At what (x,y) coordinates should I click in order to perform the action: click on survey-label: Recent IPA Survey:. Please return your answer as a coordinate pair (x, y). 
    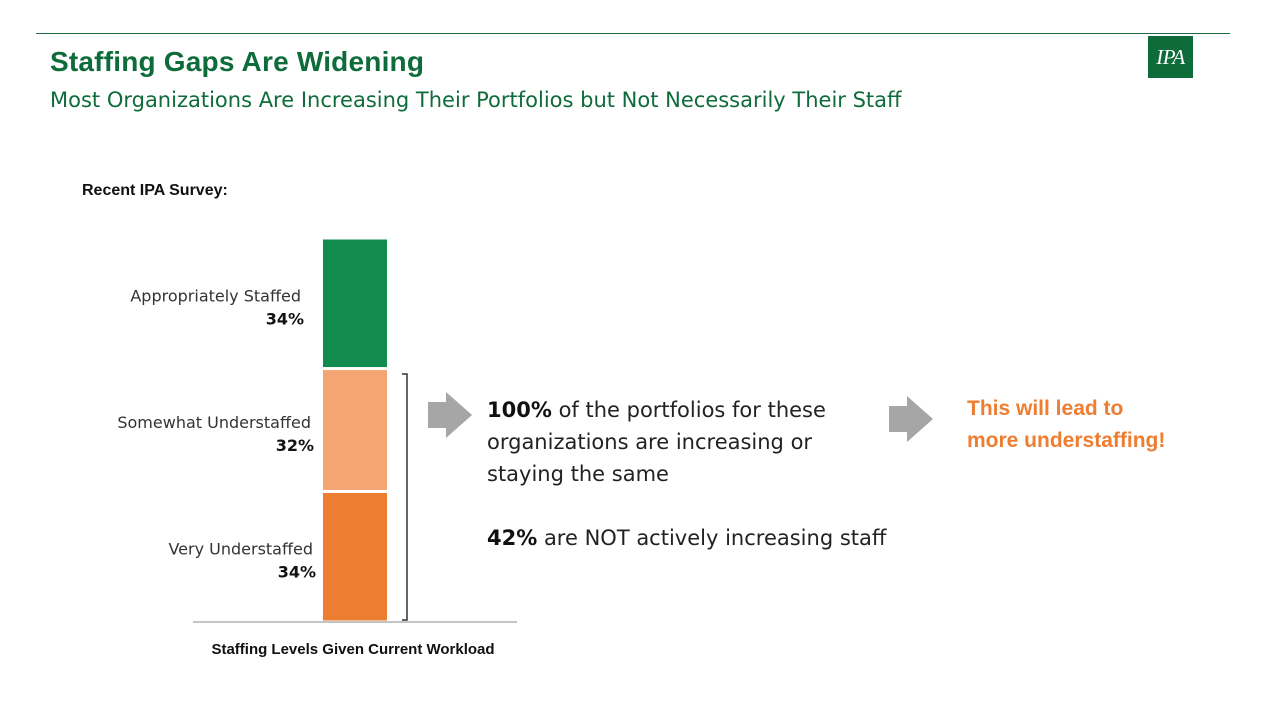
    Looking at the image, I should click on (155, 190).